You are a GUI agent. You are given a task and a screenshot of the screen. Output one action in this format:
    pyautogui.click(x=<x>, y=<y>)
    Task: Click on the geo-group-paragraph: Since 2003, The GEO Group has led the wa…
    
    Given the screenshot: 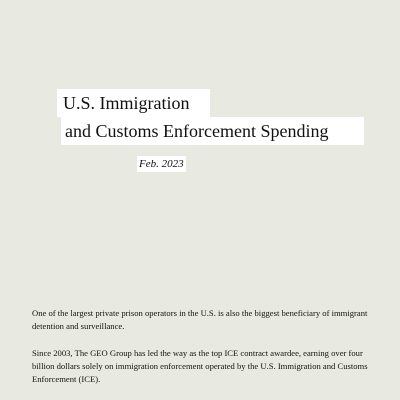 What is the action you would take?
    pyautogui.click(x=200, y=366)
    